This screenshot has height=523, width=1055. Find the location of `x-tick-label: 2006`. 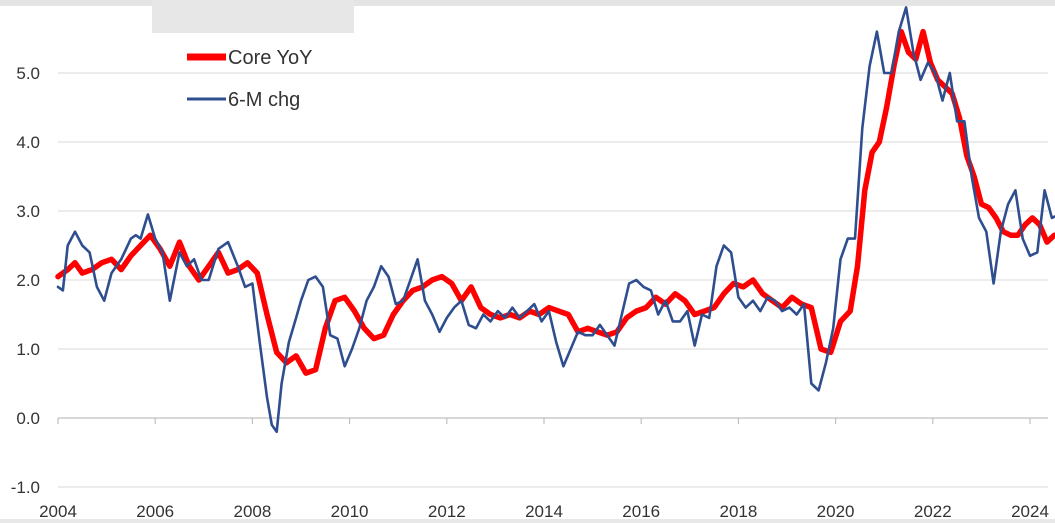

x-tick-label: 2006 is located at coordinates (155, 511).